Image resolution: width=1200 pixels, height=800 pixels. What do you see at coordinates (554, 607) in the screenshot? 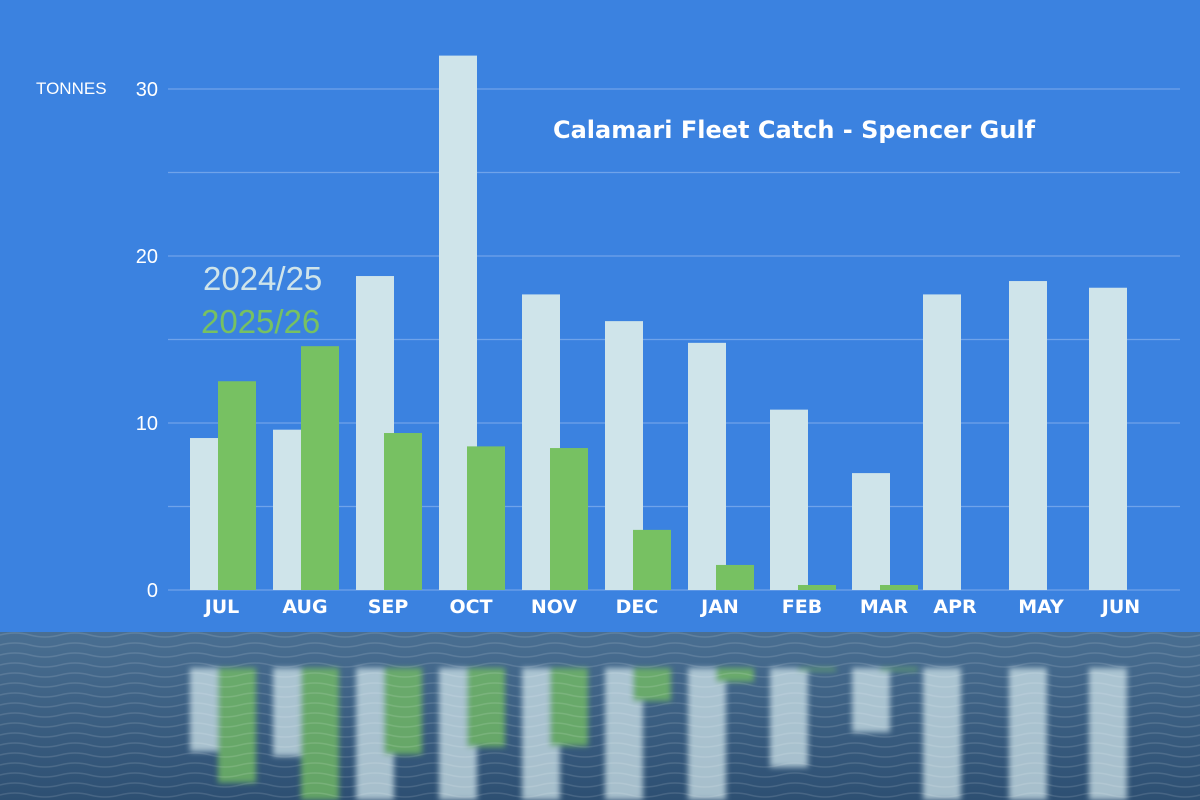
I see `x-tick-nov: NOV` at bounding box center [554, 607].